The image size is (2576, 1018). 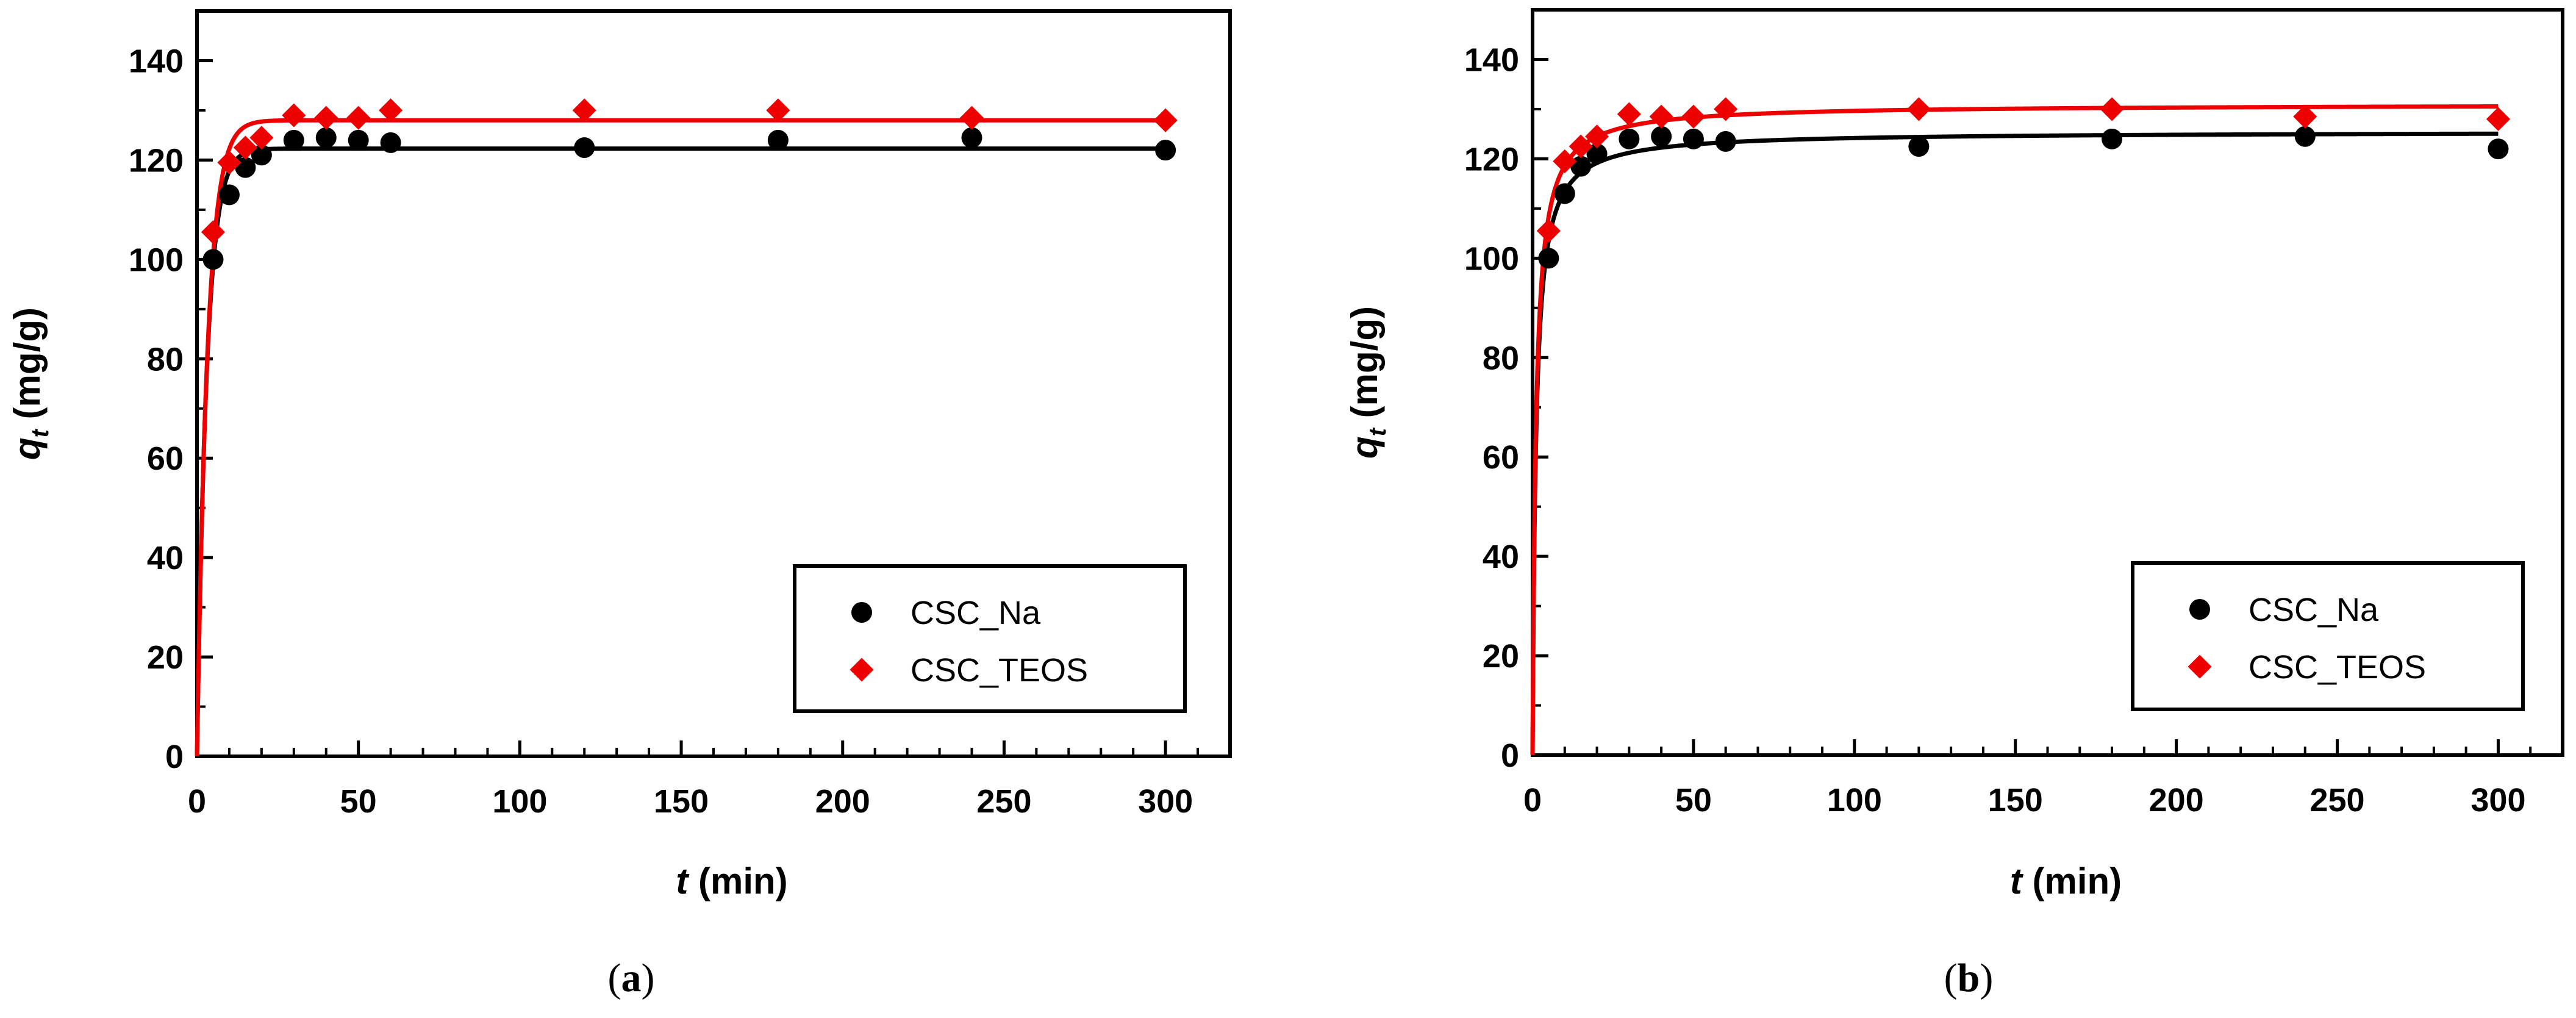 I want to click on panel-label: (b), so click(x=1969, y=978).